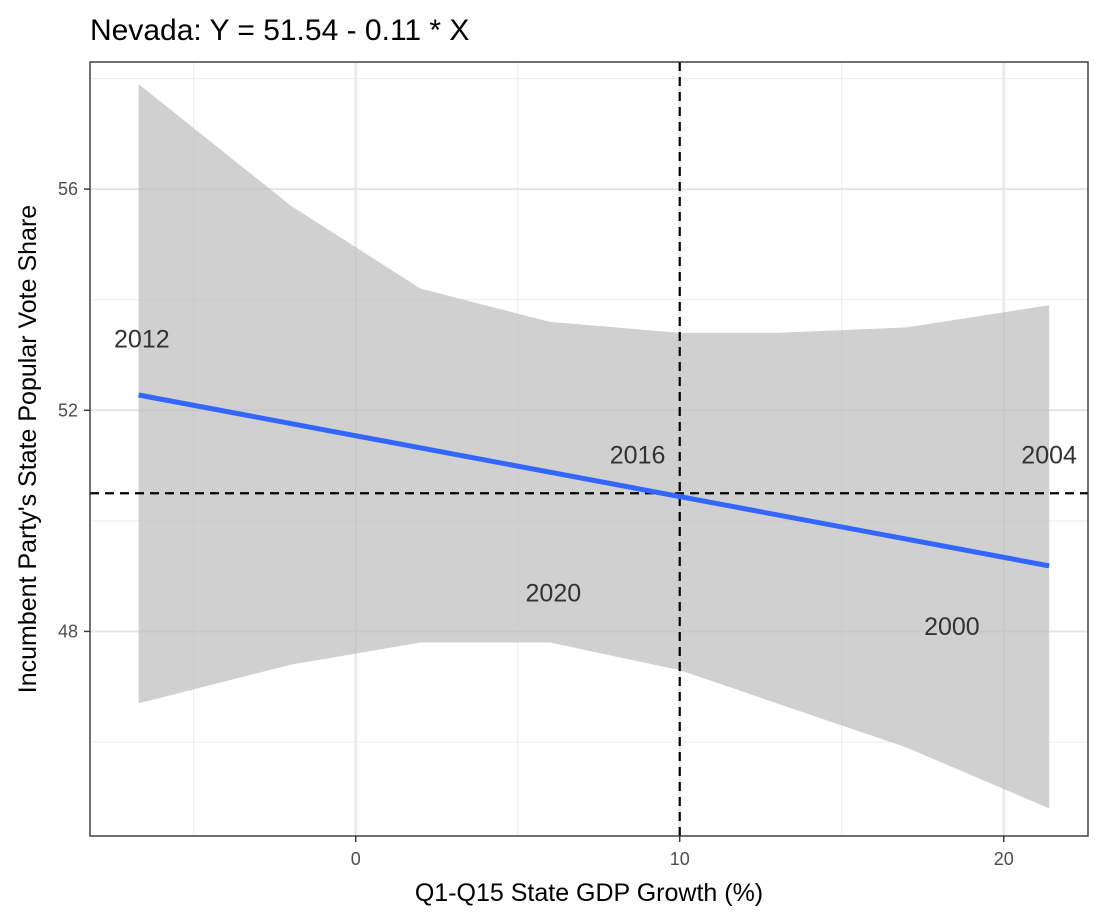 Image resolution: width=1104 pixels, height=922 pixels. I want to click on x-tick-label: 10, so click(680, 859).